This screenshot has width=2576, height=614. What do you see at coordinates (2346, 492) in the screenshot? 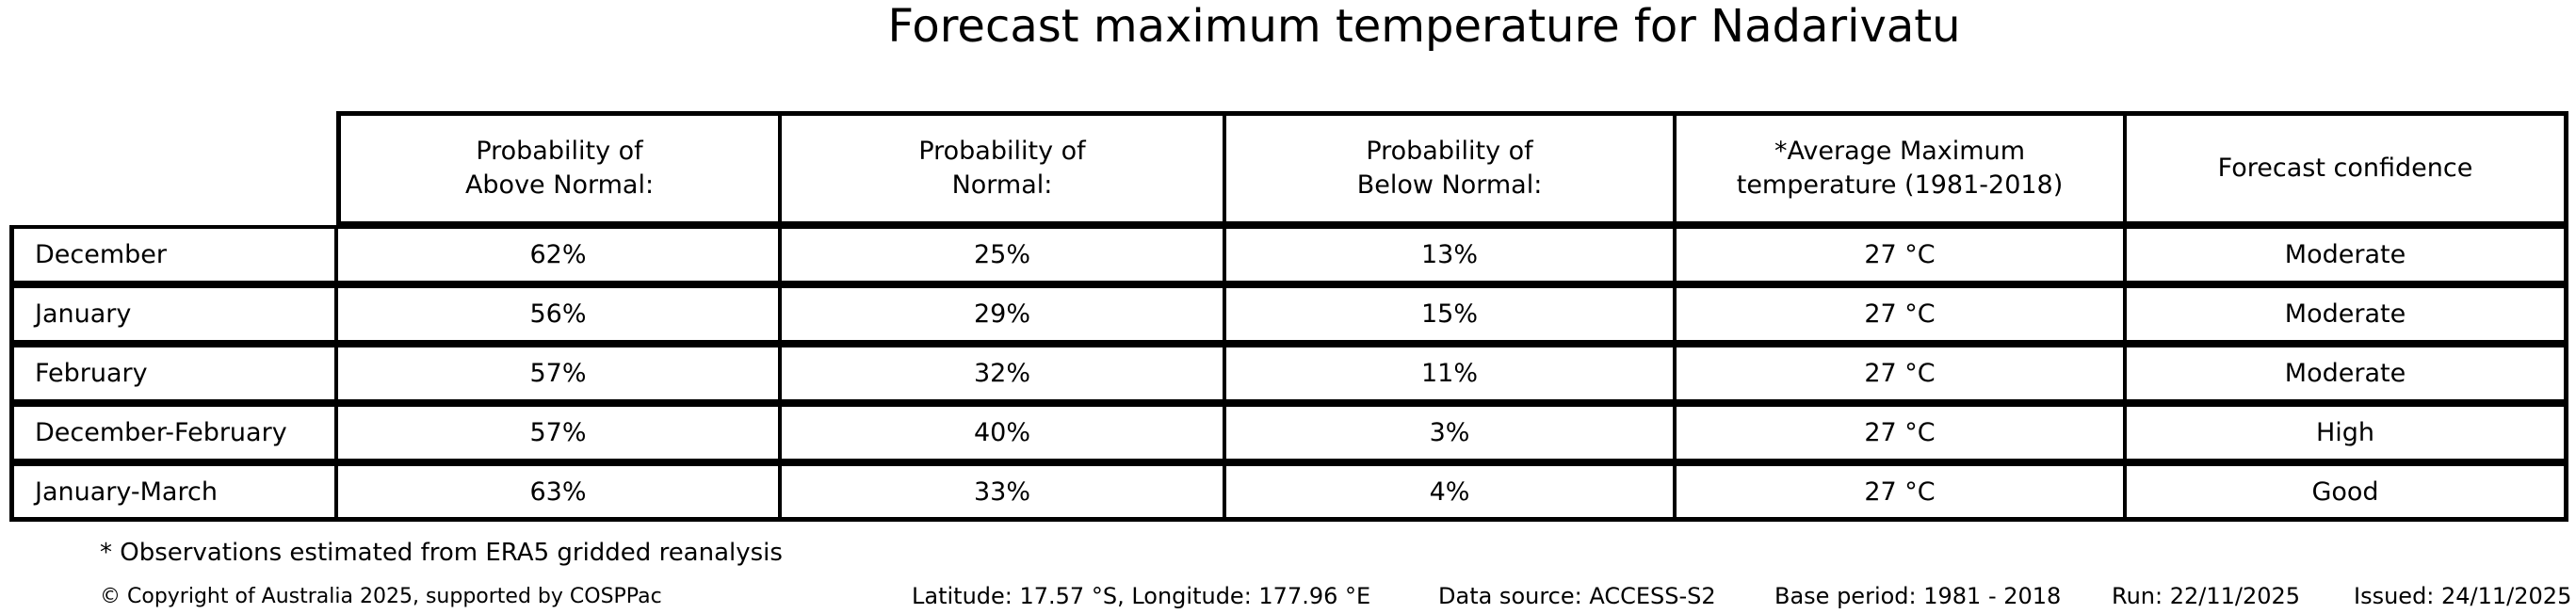
I see `forecast-confidence-value: Good` at bounding box center [2346, 492].